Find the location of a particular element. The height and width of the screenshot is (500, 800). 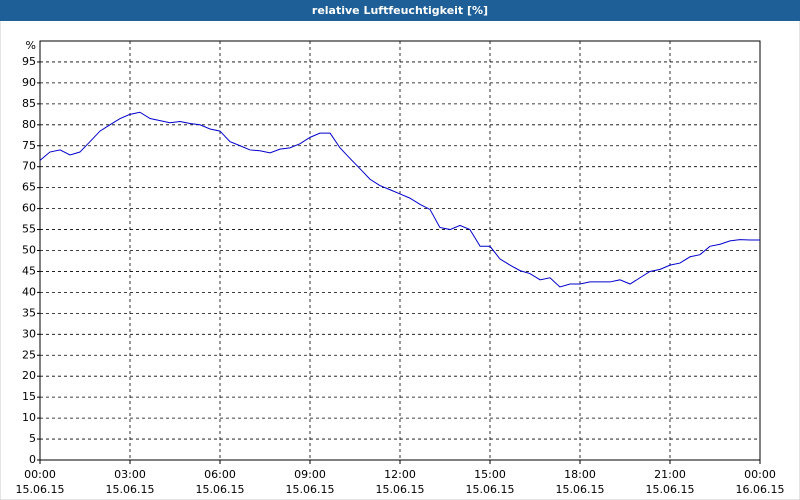

y-tick-label: 30 is located at coordinates (29, 333).